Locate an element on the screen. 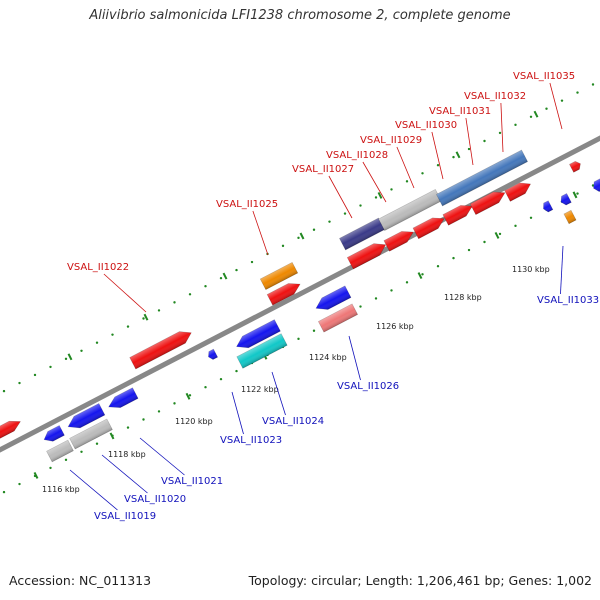 The height and width of the screenshot is (600, 600). reverse-gene-label: VSAL_II1023 is located at coordinates (251, 440).